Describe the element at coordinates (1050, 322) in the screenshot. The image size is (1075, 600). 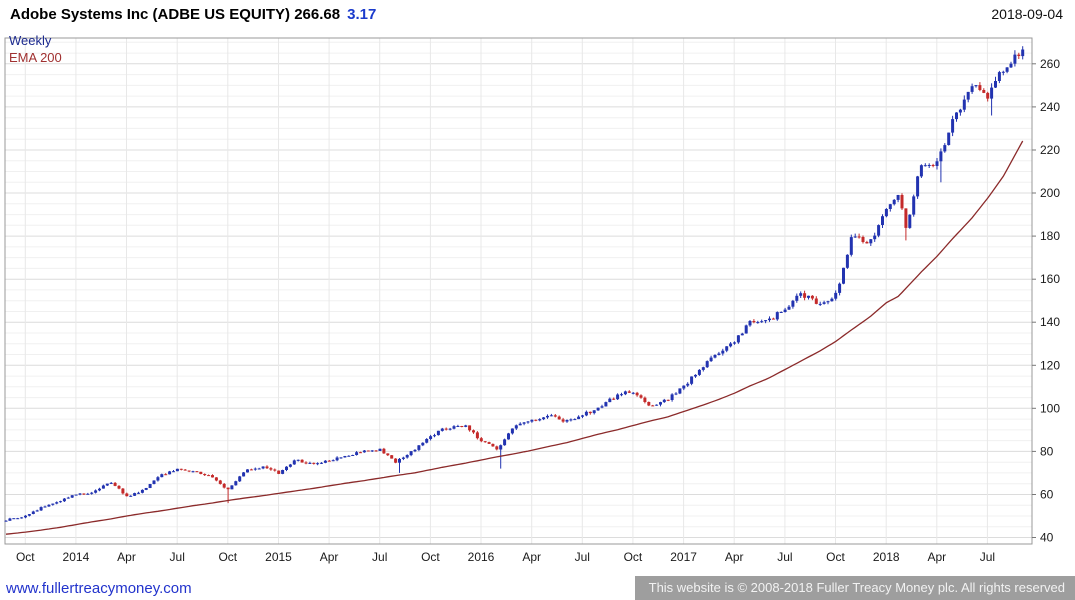
I see `svg-text: 140` at that location.